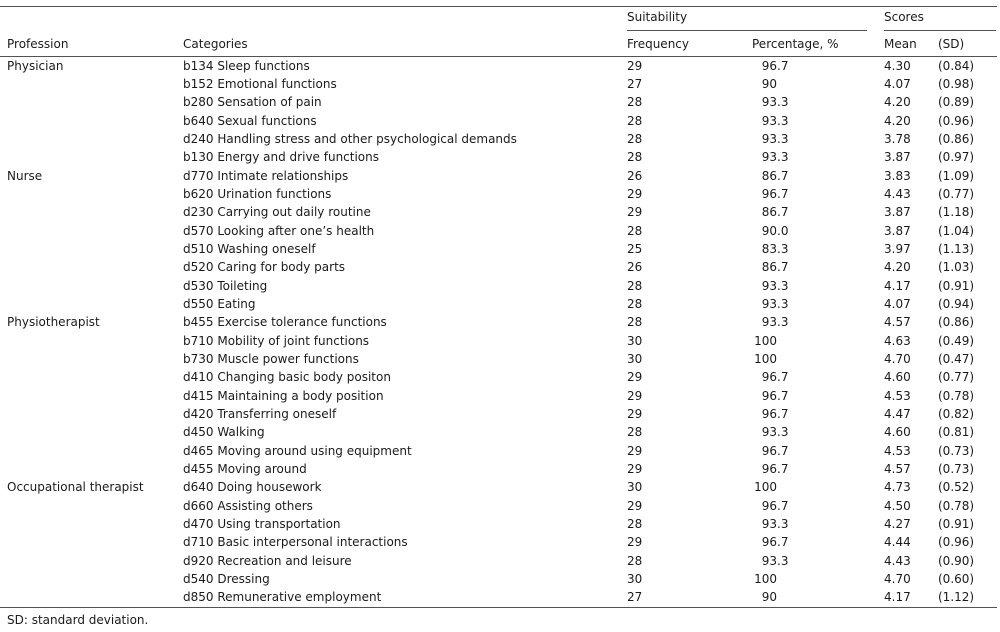 This screenshot has height=632, width=1000. I want to click on table-row: d455 Moving around 29 96.7 4.57 (0.73), so click(499, 469).